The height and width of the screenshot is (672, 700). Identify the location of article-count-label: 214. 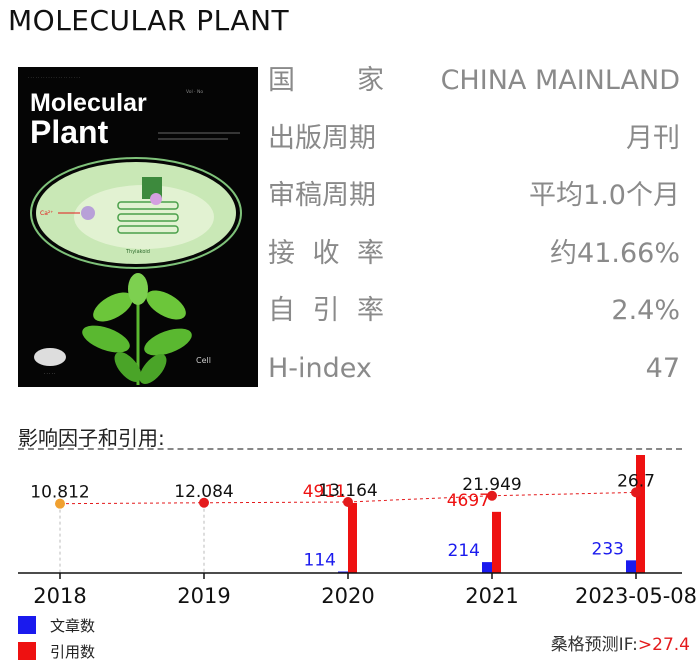
(464, 551).